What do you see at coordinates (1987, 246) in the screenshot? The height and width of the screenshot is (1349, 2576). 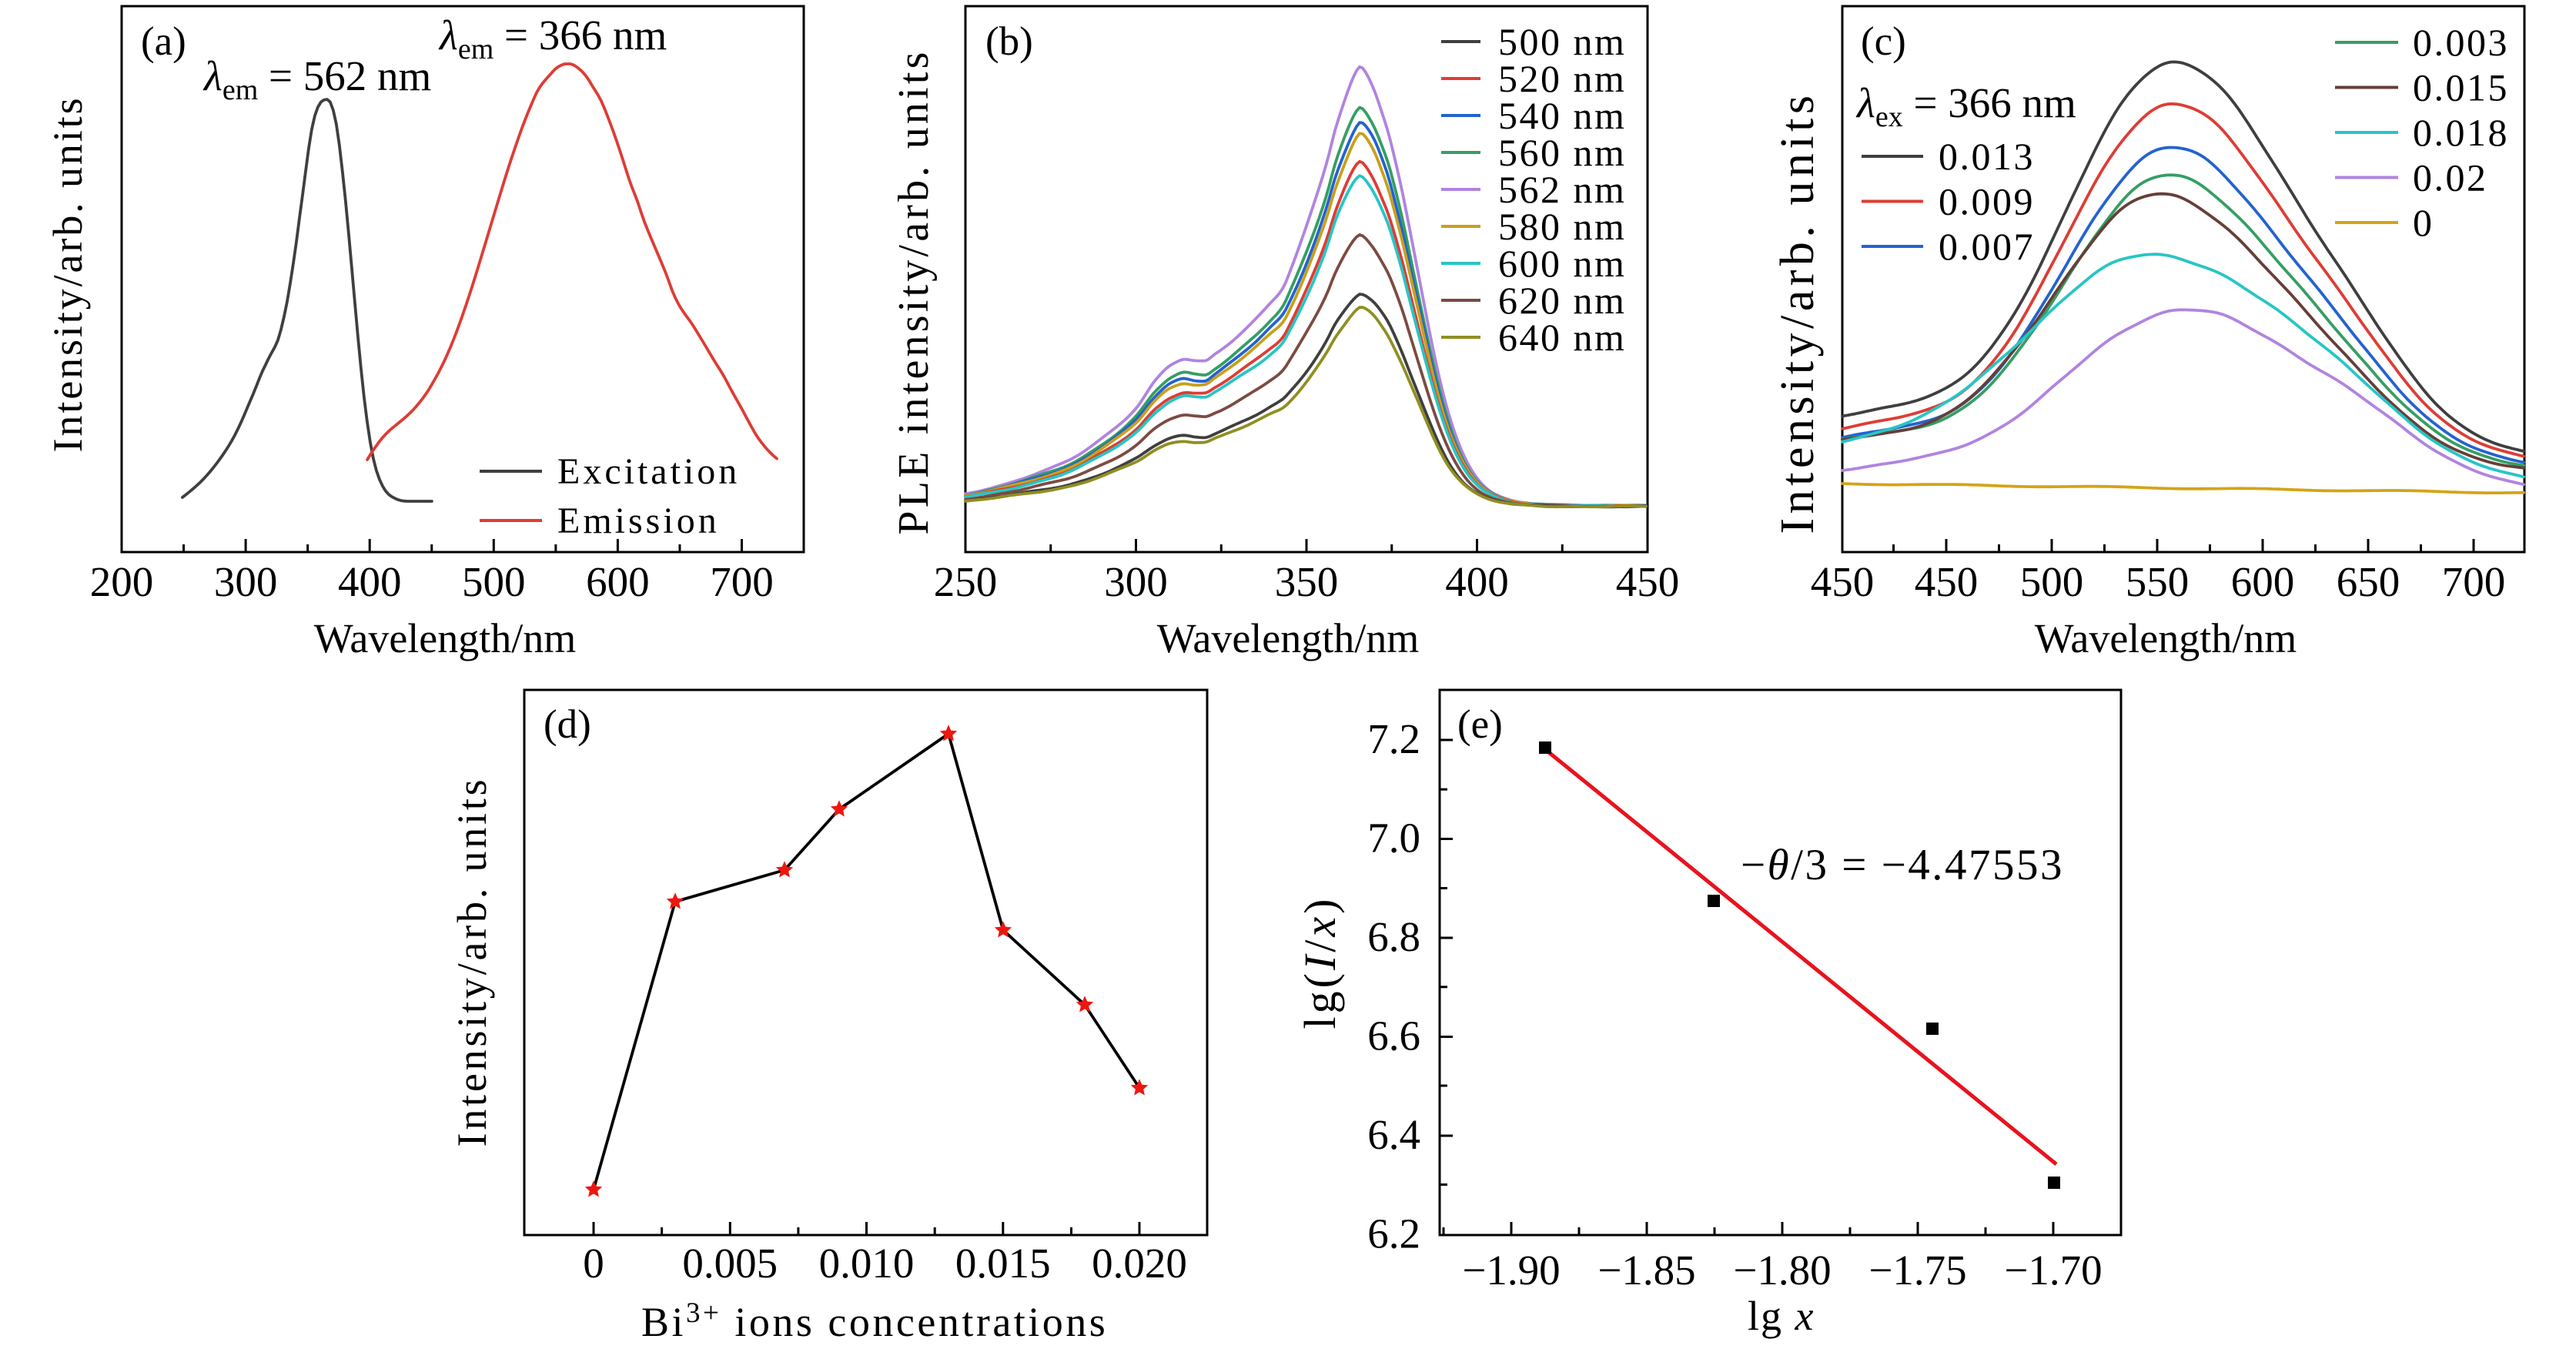 I see `svg-text: 0.007` at bounding box center [1987, 246].